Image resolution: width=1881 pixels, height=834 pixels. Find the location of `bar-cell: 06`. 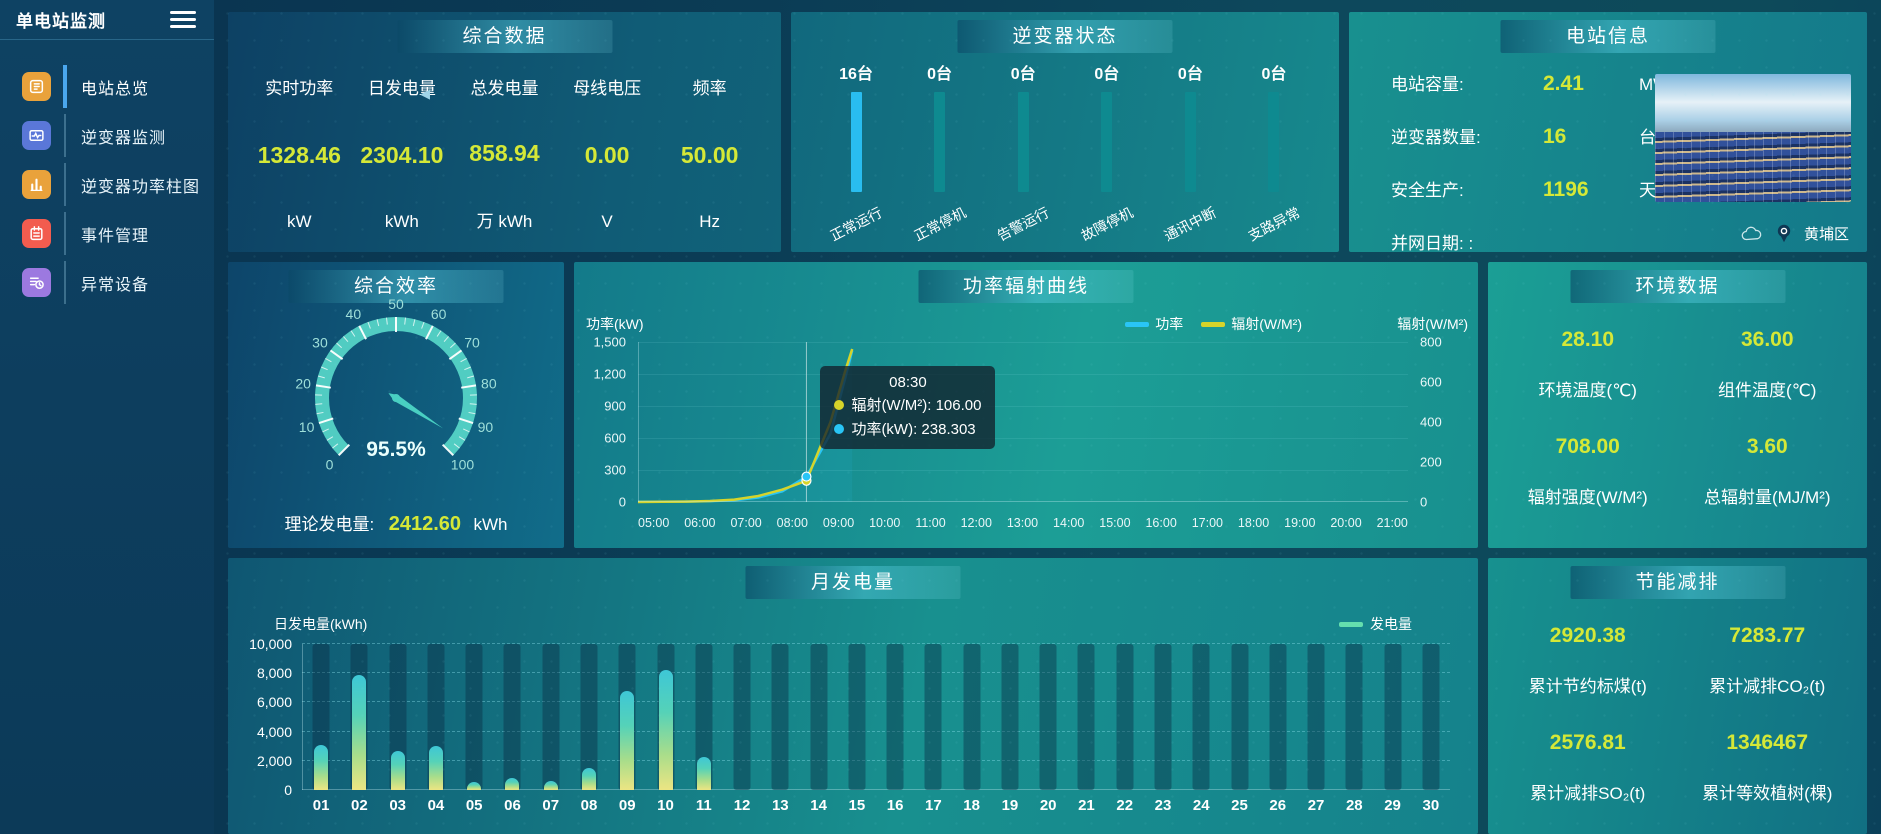

bar-cell: 06 is located at coordinates (512, 729).